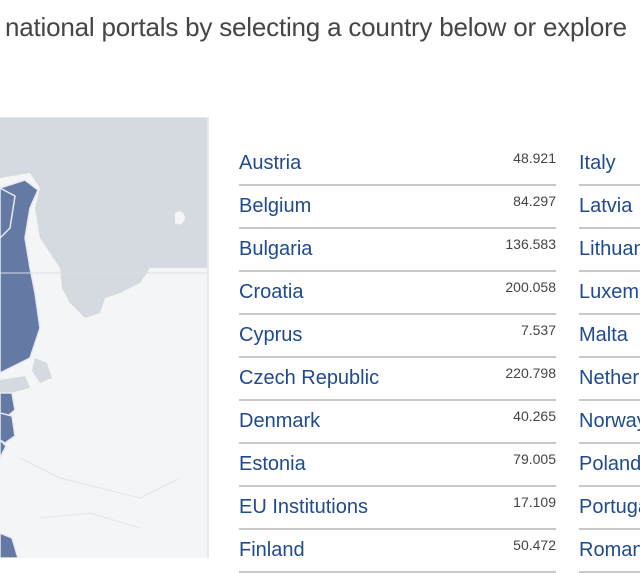 This screenshot has height=573, width=640. I want to click on country-row: Netherlands, so click(609, 379).